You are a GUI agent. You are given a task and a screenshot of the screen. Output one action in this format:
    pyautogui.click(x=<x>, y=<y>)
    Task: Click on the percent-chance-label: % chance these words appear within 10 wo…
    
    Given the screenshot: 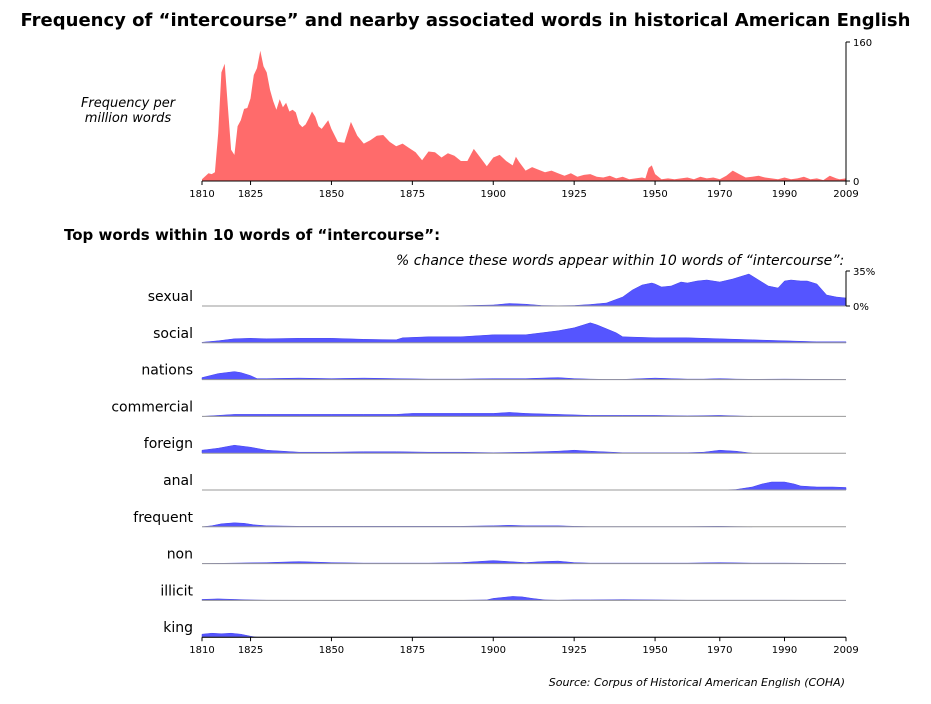 What is the action you would take?
    pyautogui.click(x=620, y=261)
    